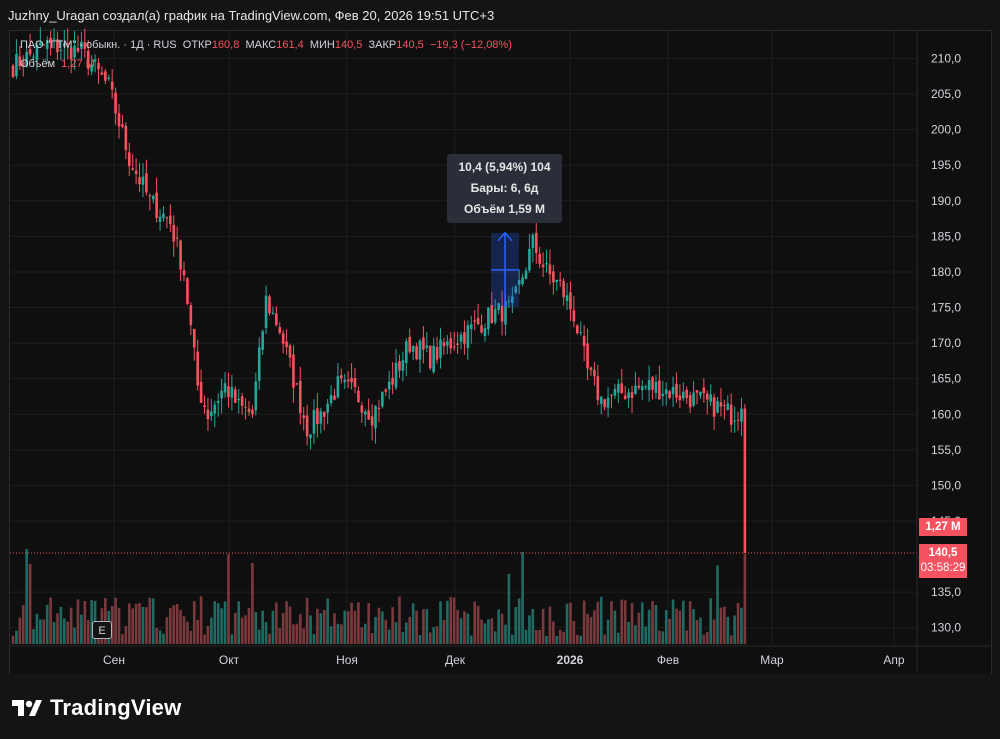 This screenshot has width=1000, height=739. What do you see at coordinates (946, 94) in the screenshot?
I see `price-tick-label: 205,0` at bounding box center [946, 94].